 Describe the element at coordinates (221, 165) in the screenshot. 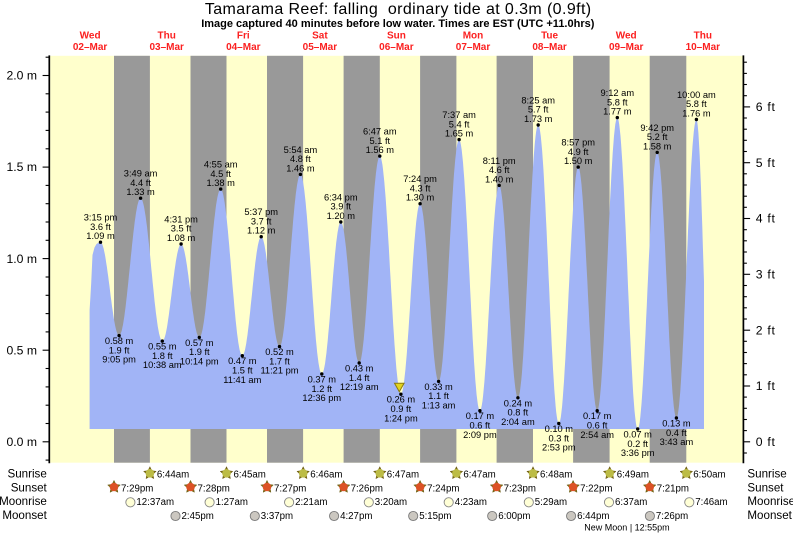

I see `svg-text: 4:55 am` at that location.